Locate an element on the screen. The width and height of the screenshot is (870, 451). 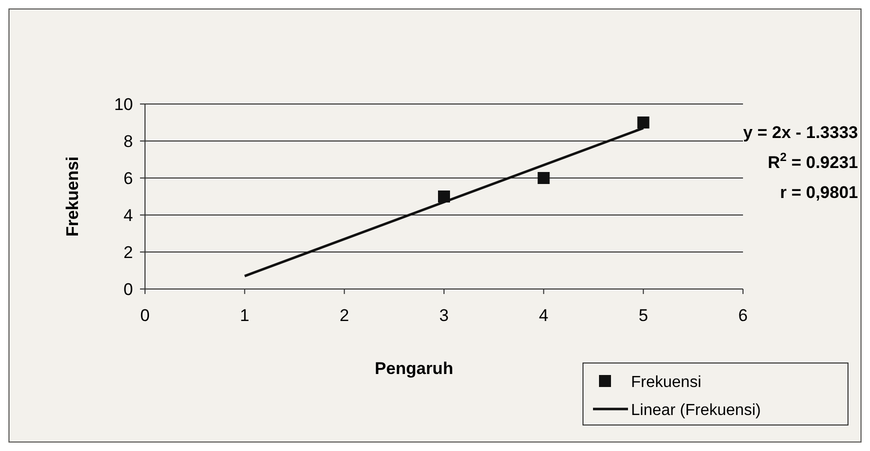
y-tick-label: 8 is located at coordinates (128, 141).